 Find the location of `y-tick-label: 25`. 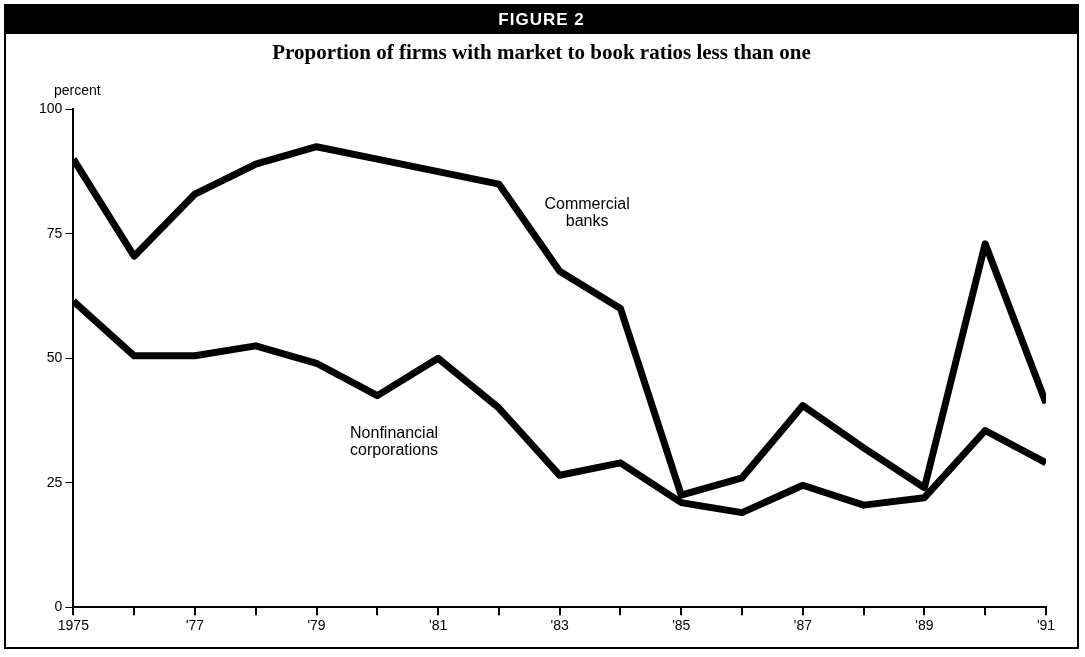

y-tick-label: 25 is located at coordinates (54, 481).